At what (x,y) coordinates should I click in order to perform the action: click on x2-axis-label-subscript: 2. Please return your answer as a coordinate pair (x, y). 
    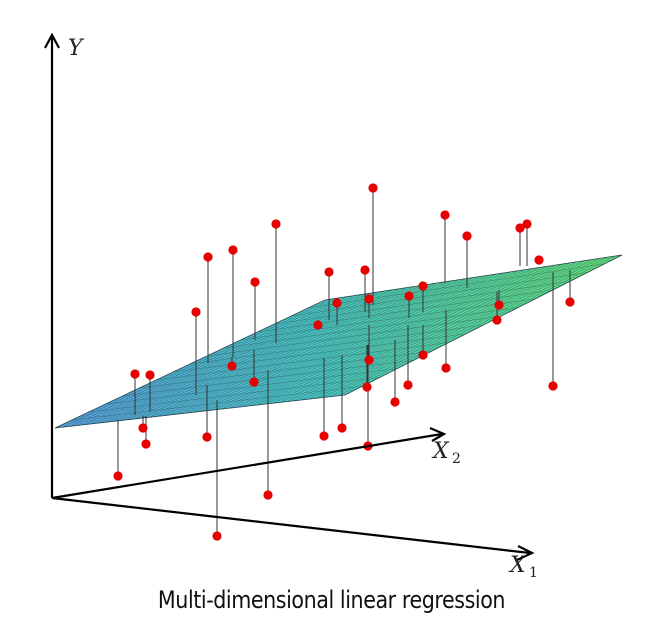
    Looking at the image, I should click on (456, 459).